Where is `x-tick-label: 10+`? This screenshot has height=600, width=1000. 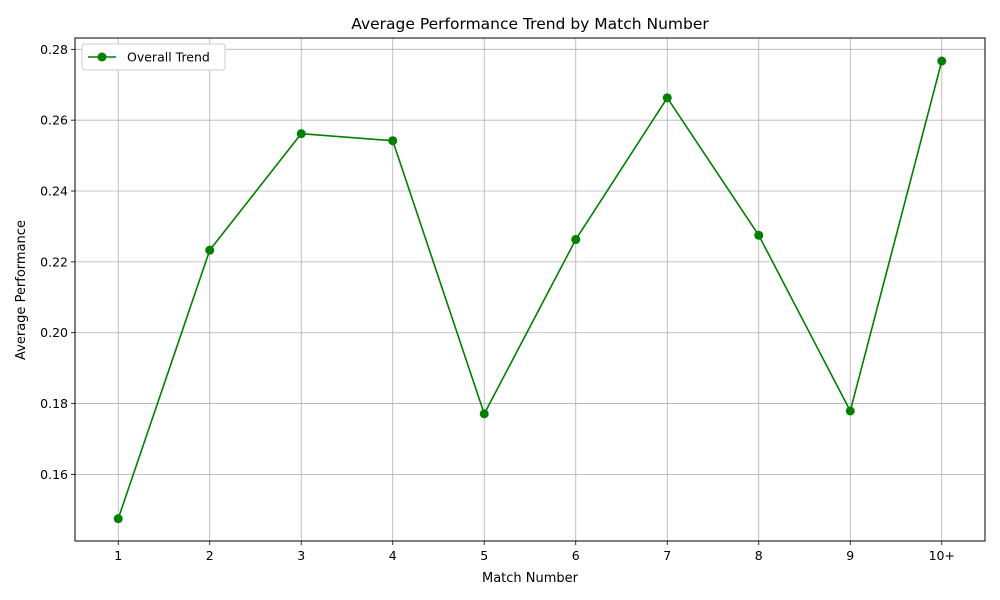
x-tick-label: 10+ is located at coordinates (942, 555).